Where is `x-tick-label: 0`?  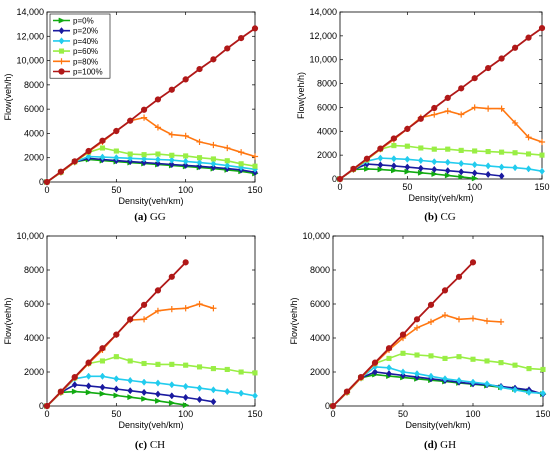
x-tick-label: 0 is located at coordinates (46, 414).